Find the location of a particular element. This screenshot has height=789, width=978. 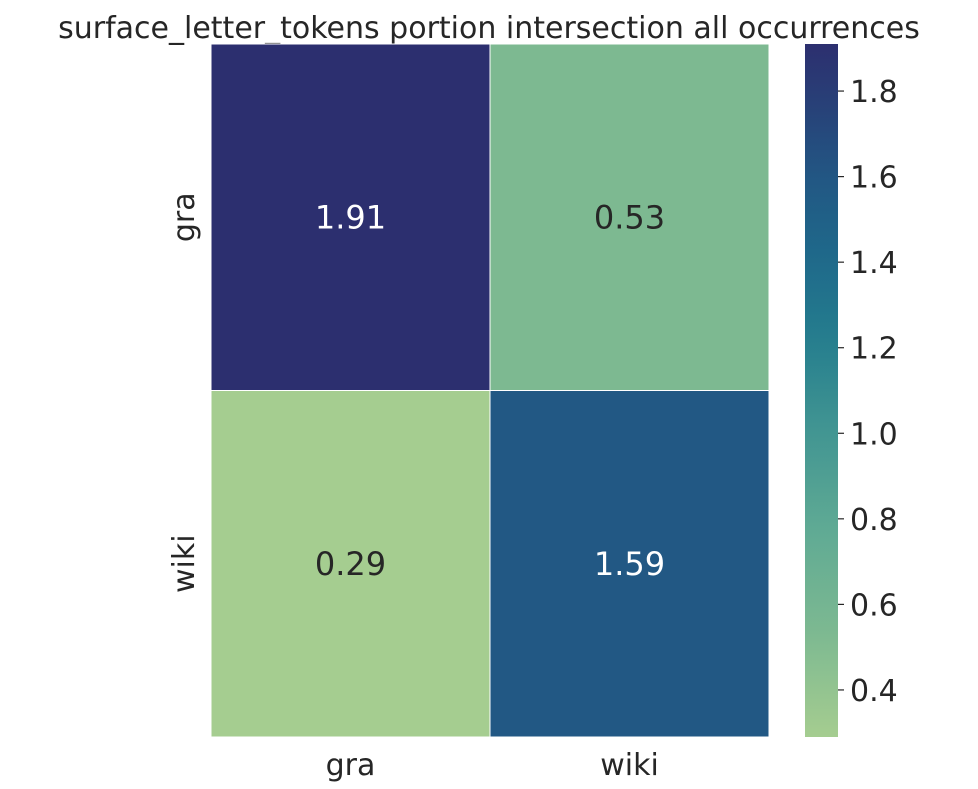

heatmap-cell-wiki-wiki is located at coordinates (629, 564).